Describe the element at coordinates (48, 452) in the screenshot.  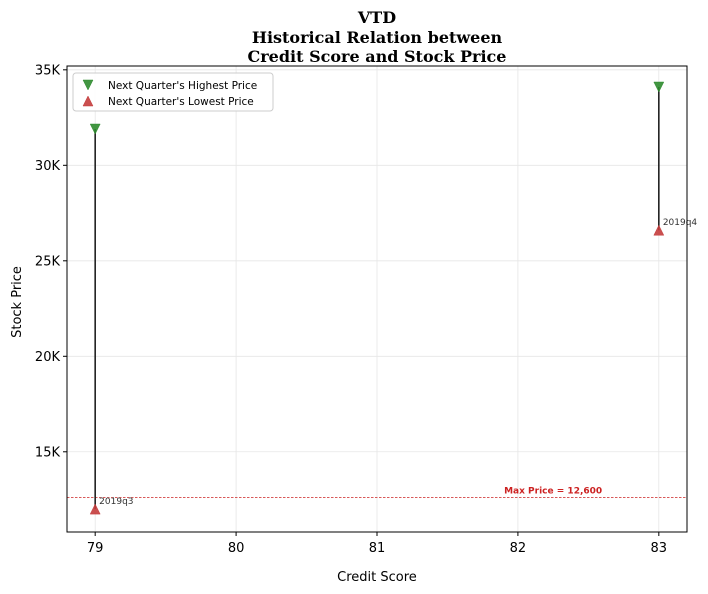
I see `y-tick-label: 15K` at that location.